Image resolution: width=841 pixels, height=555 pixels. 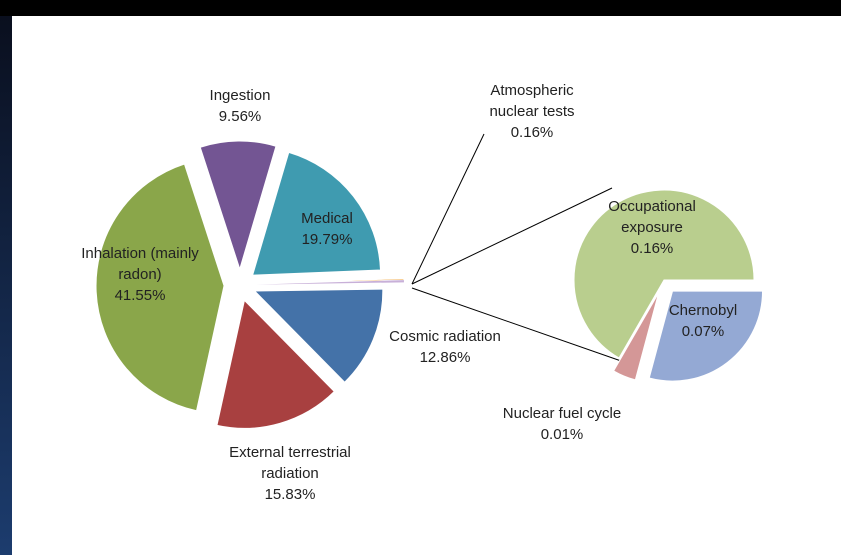 What do you see at coordinates (6, 285) in the screenshot?
I see `side-strip` at bounding box center [6, 285].